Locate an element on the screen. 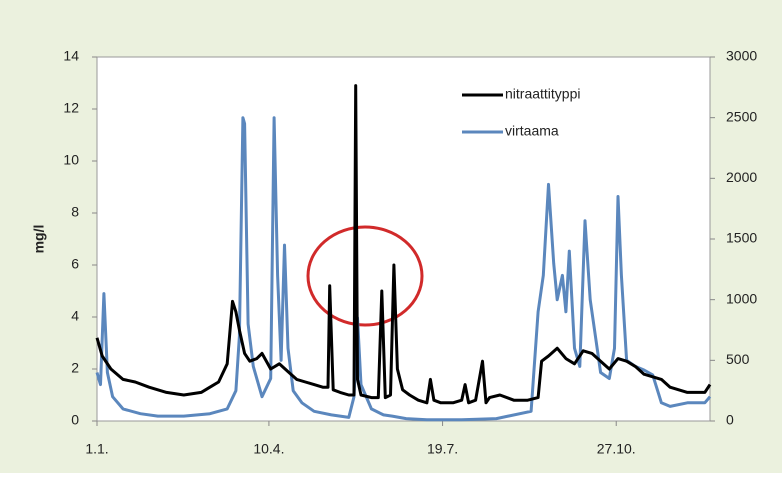 The height and width of the screenshot is (478, 782). y2-tick-label: 1500 is located at coordinates (741, 238).